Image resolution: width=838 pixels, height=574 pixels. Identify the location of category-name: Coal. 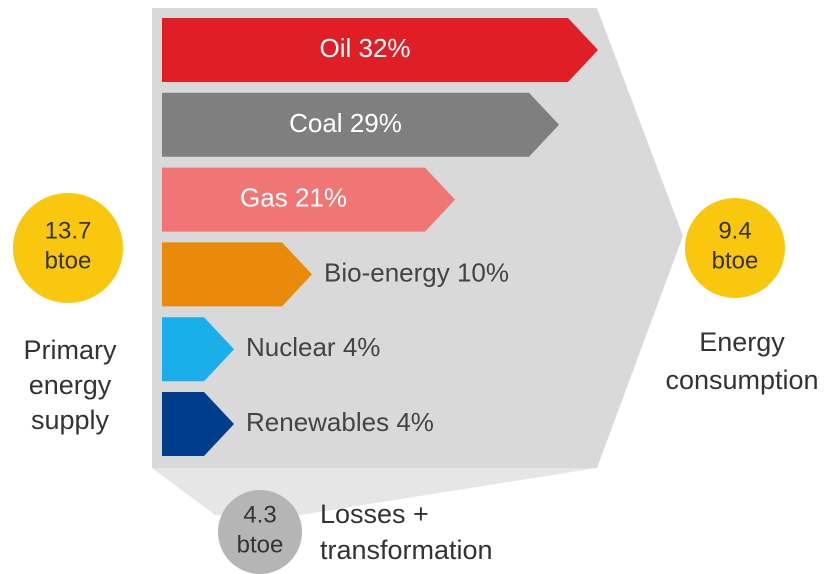
(315, 123).